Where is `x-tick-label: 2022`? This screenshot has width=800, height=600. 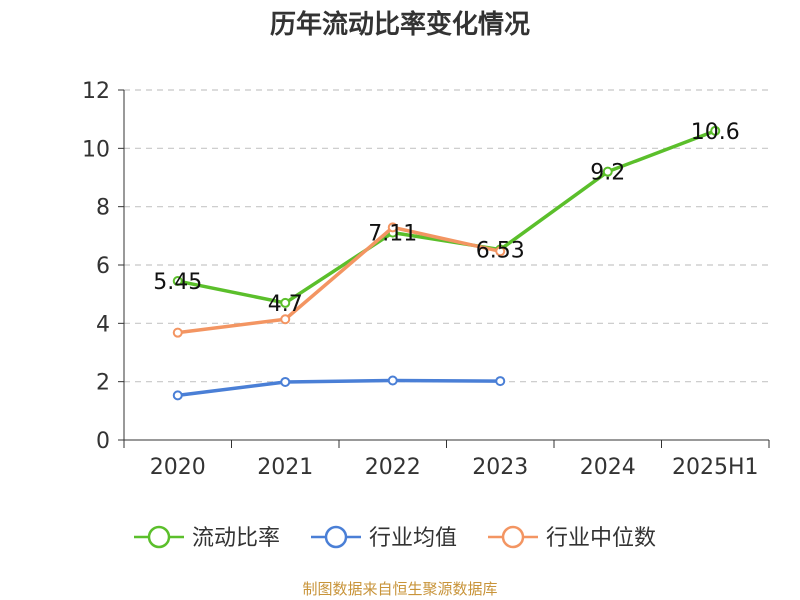 x-tick-label: 2022 is located at coordinates (393, 467).